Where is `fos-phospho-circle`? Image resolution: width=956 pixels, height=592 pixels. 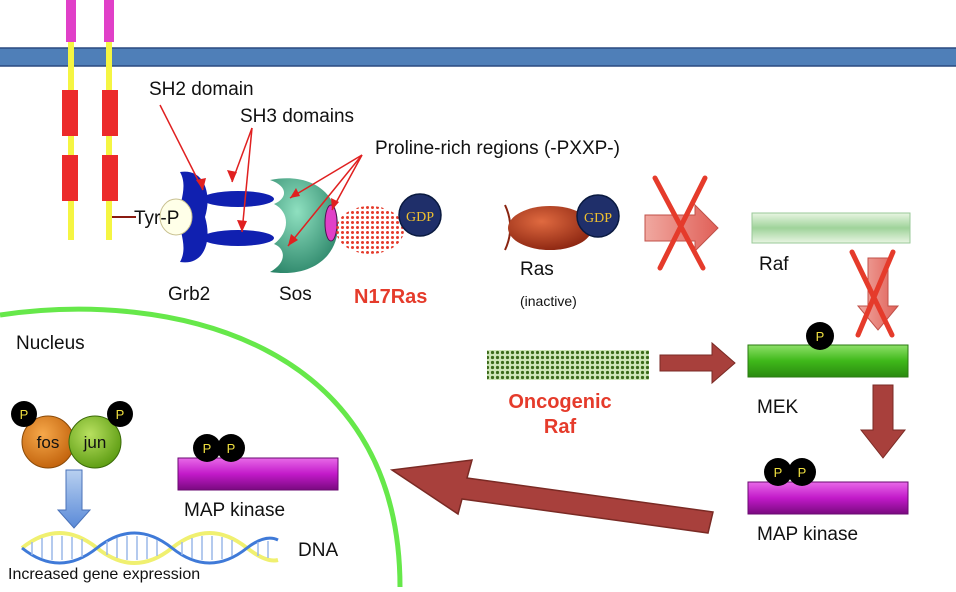
fos-phospho-circle is located at coordinates (24, 414).